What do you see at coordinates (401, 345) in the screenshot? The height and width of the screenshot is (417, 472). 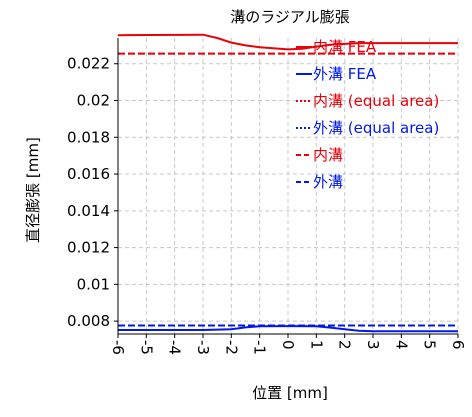 I see `x-tick-label: 4` at bounding box center [401, 345].